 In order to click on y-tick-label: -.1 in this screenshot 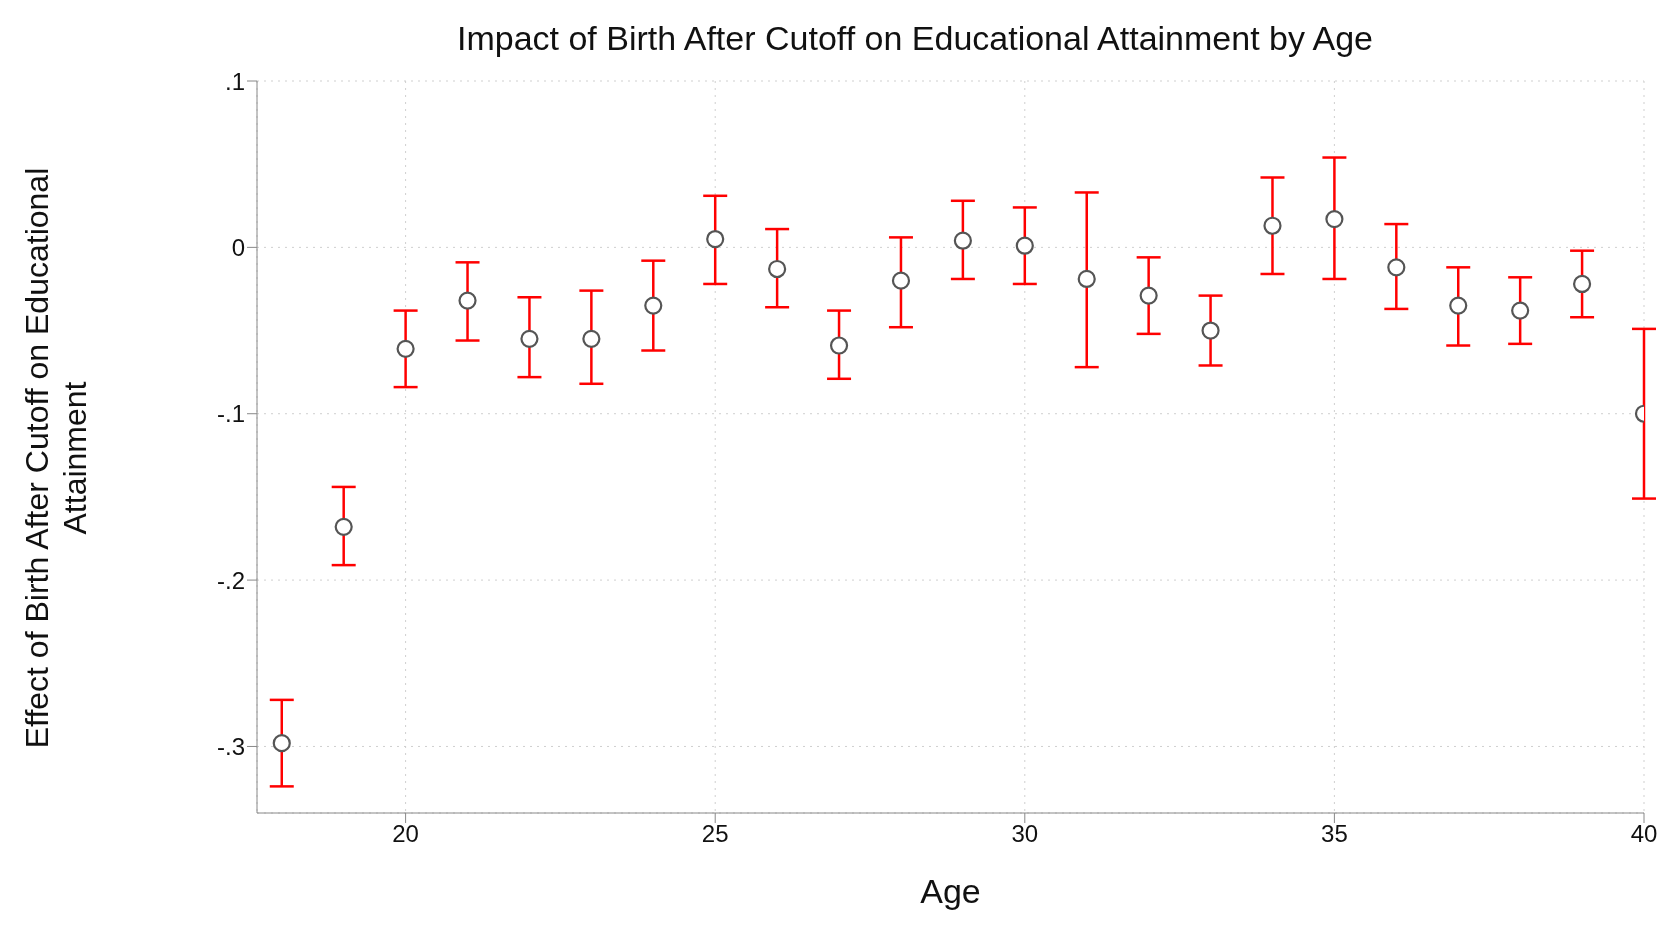, I will do `click(230, 414)`.